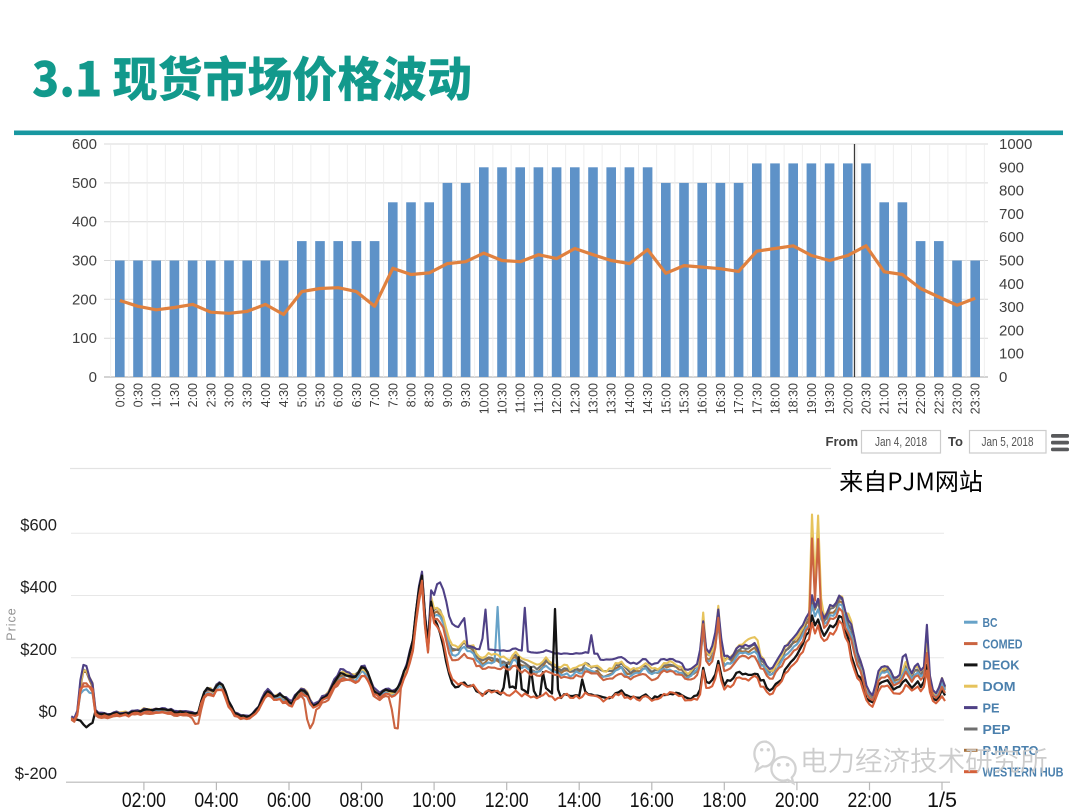 The width and height of the screenshot is (1080, 810). What do you see at coordinates (521, 398) in the screenshot?
I see `svg-text: 11:00` at bounding box center [521, 398].